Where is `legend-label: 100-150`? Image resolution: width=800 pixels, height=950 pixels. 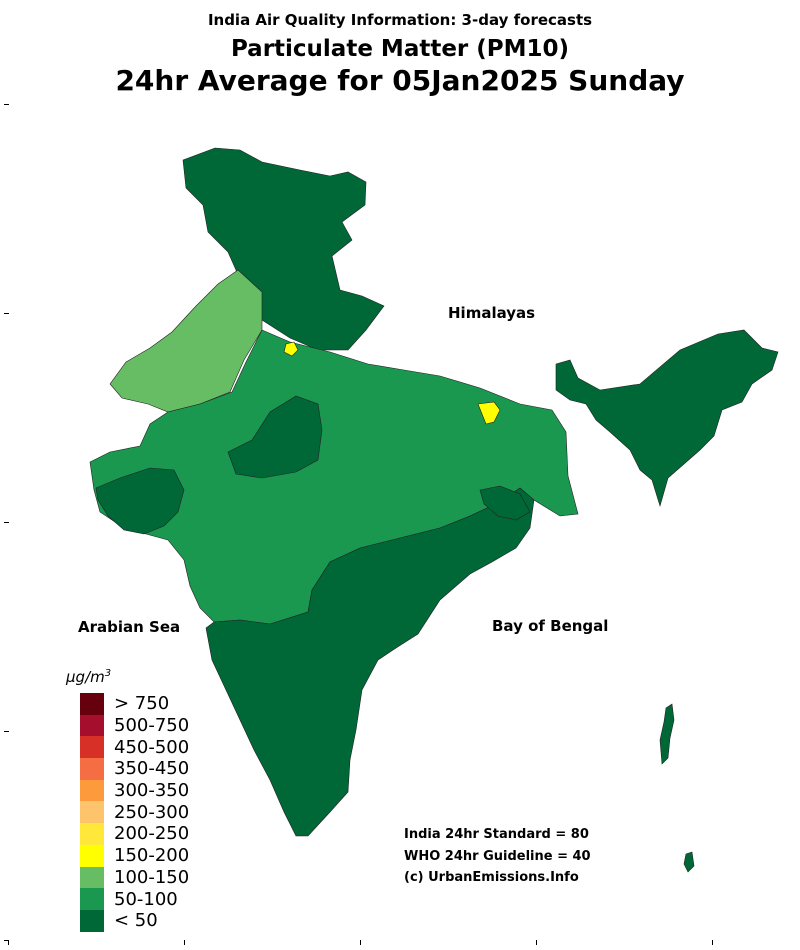 legend-label: 100-150 is located at coordinates (152, 877).